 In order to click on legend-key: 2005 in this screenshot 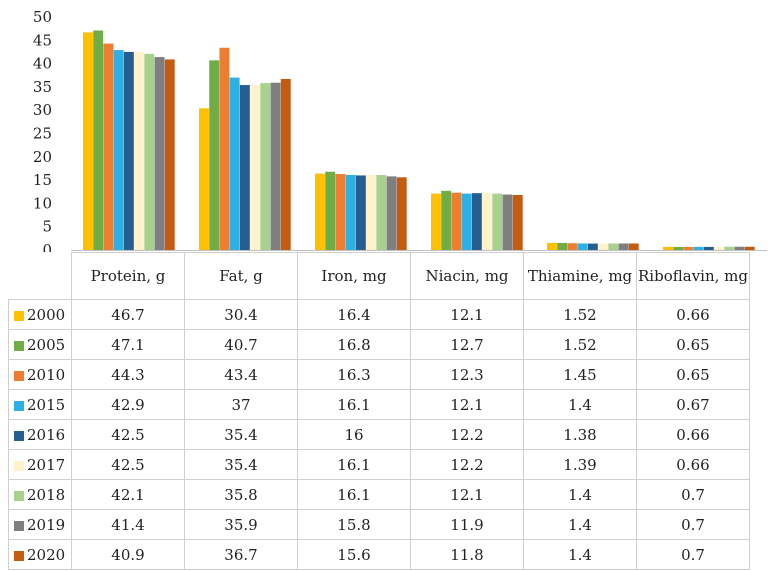, I will do `click(40, 344)`.